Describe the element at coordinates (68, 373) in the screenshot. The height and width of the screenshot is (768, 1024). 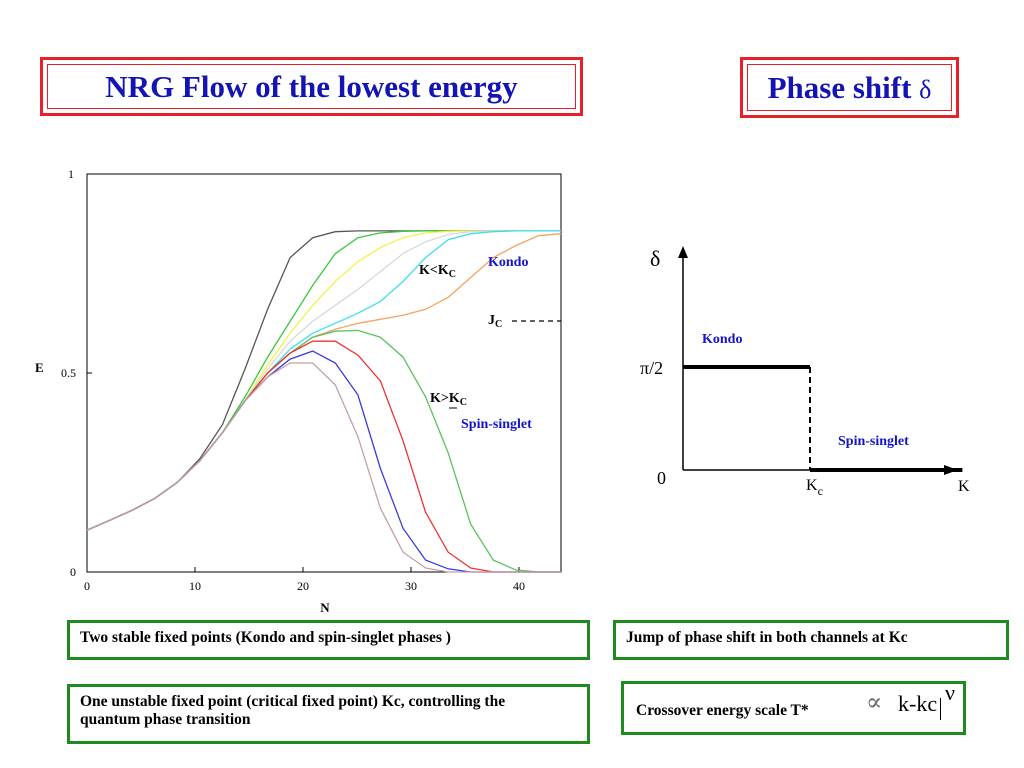
I see `ytick-label: 0.5` at that location.